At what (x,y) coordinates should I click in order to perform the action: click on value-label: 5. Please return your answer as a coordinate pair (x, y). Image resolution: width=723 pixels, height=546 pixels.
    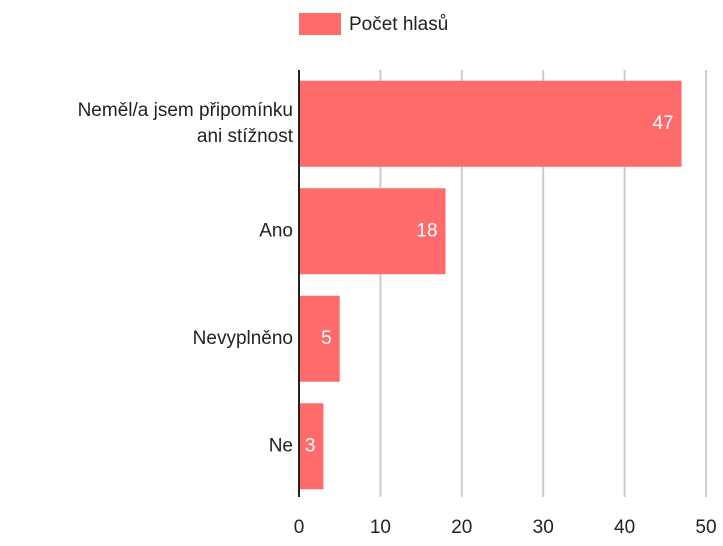
    Looking at the image, I should click on (326, 338).